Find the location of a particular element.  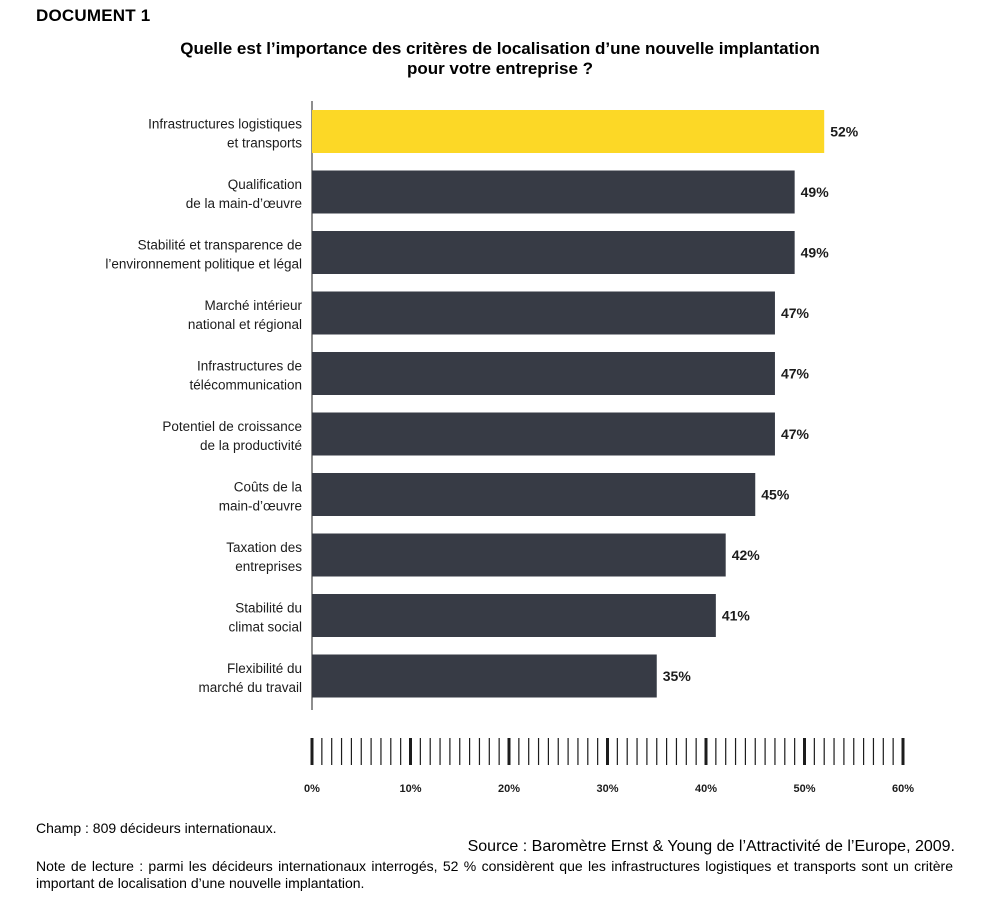

category-label-line: marché du travail is located at coordinates (250, 687).